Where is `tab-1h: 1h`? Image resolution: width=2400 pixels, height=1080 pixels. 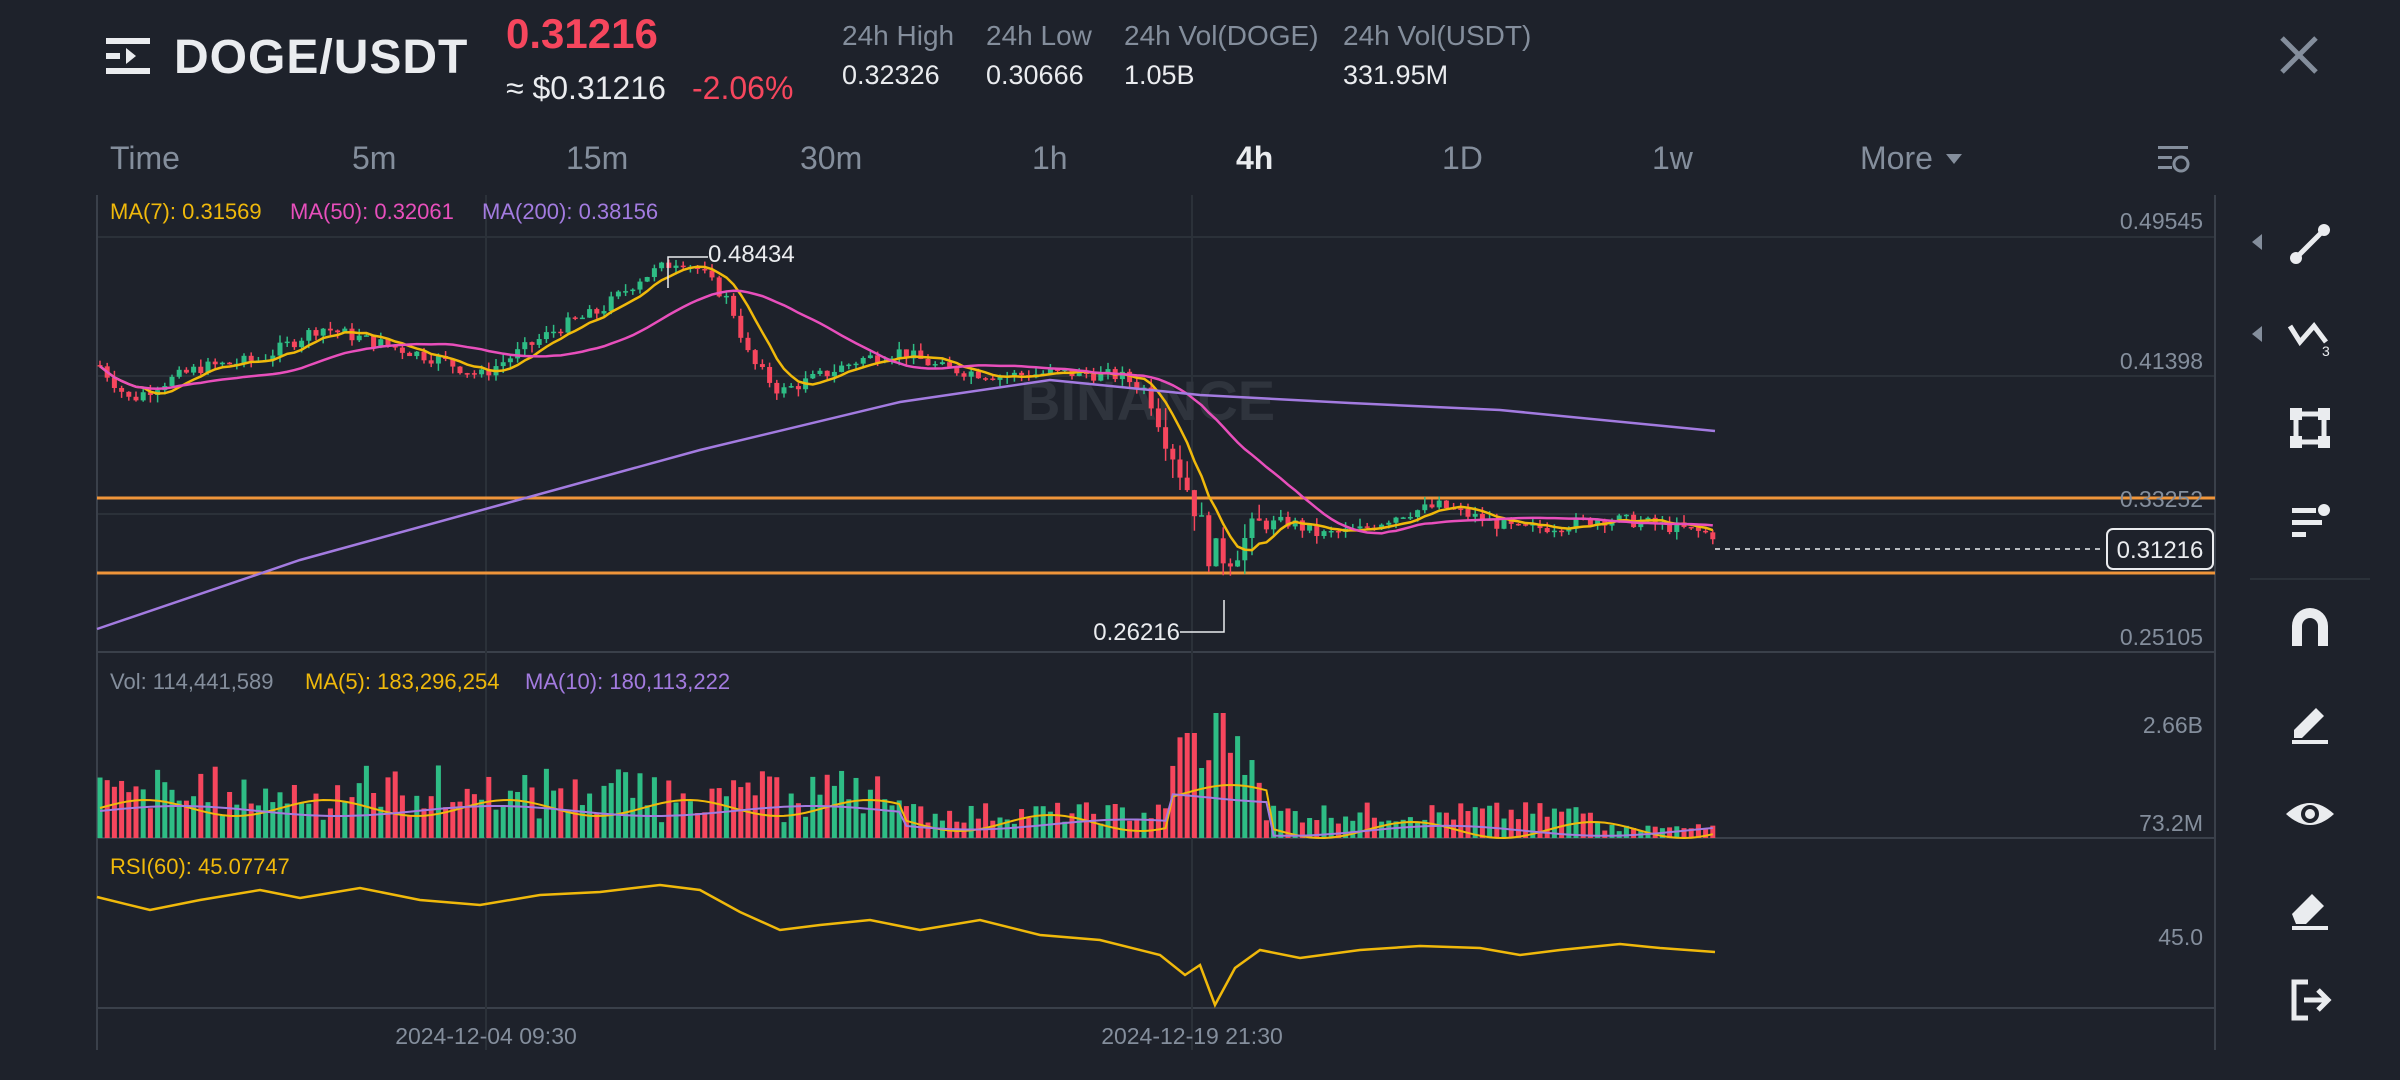
tab-1h: 1h is located at coordinates (1050, 158).